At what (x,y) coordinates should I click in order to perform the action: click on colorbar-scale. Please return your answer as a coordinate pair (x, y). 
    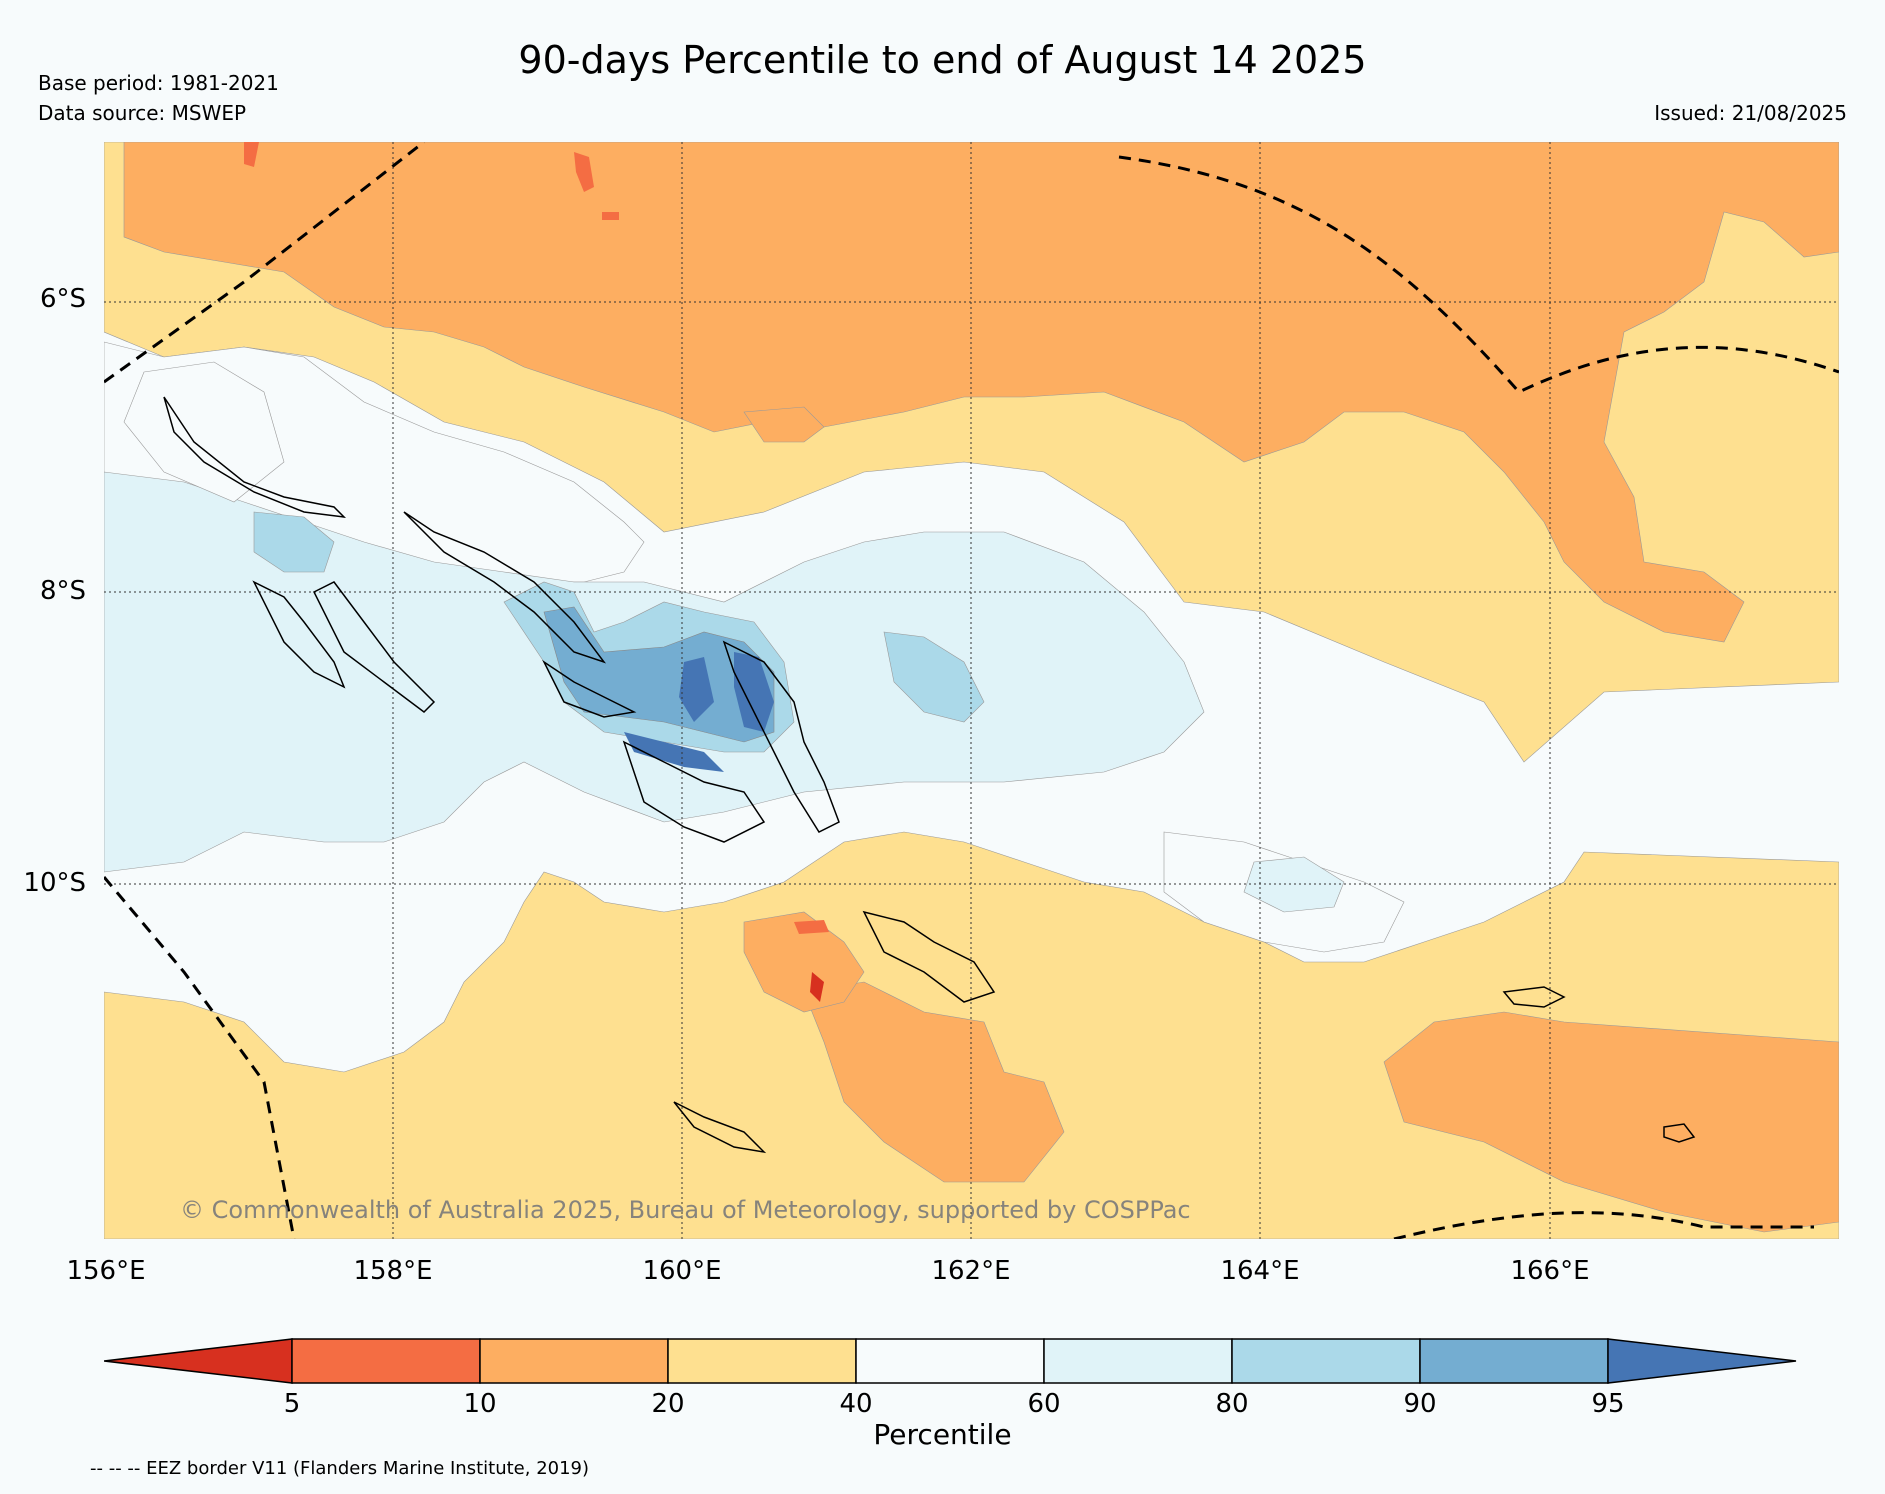
    Looking at the image, I should click on (950, 1361).